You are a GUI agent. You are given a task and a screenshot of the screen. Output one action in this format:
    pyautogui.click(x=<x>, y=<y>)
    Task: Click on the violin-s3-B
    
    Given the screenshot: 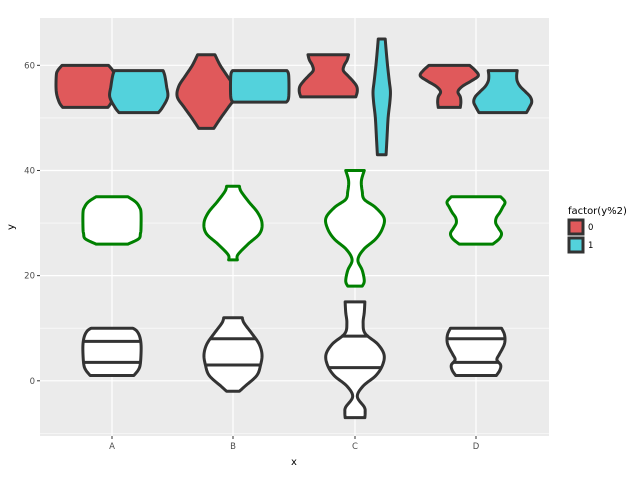 What is the action you would take?
    pyautogui.click(x=259, y=86)
    